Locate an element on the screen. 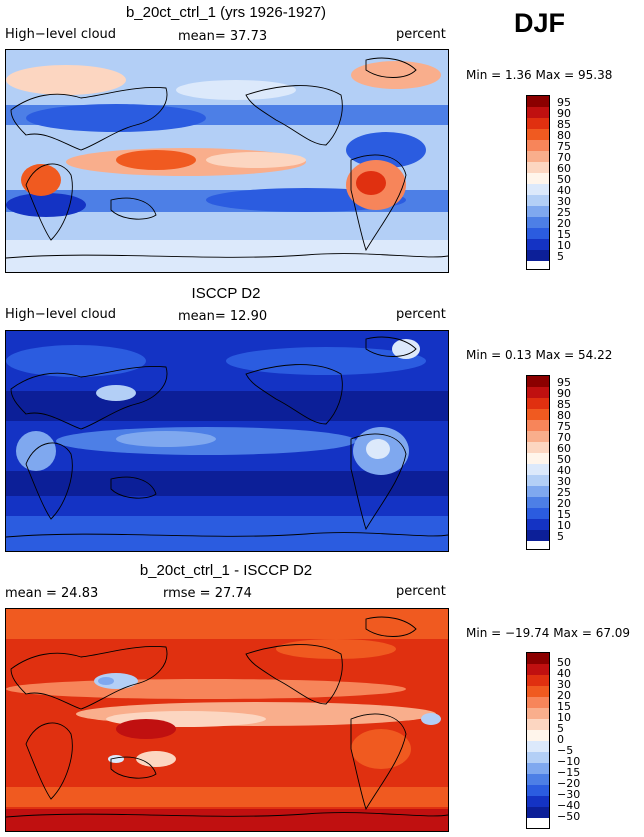  panel-3-minmax: Min = −19.74 Max = 67.09 is located at coordinates (548, 633).